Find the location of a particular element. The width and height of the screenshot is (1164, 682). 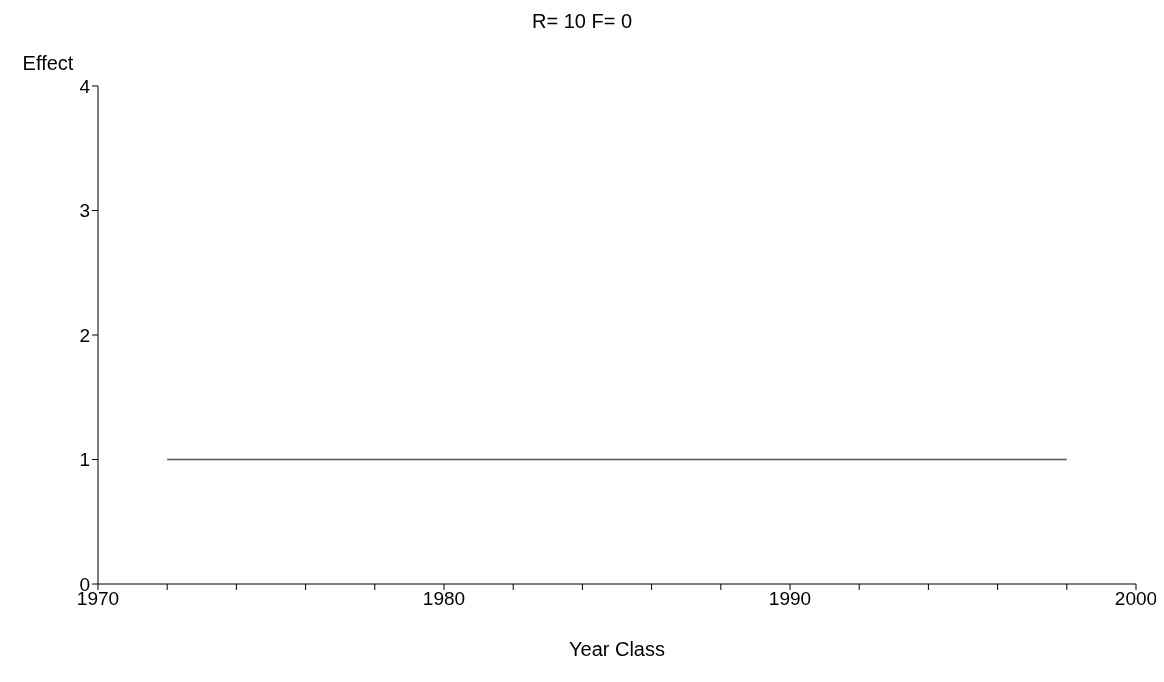

x-axis-title: Year Class is located at coordinates (617, 649).